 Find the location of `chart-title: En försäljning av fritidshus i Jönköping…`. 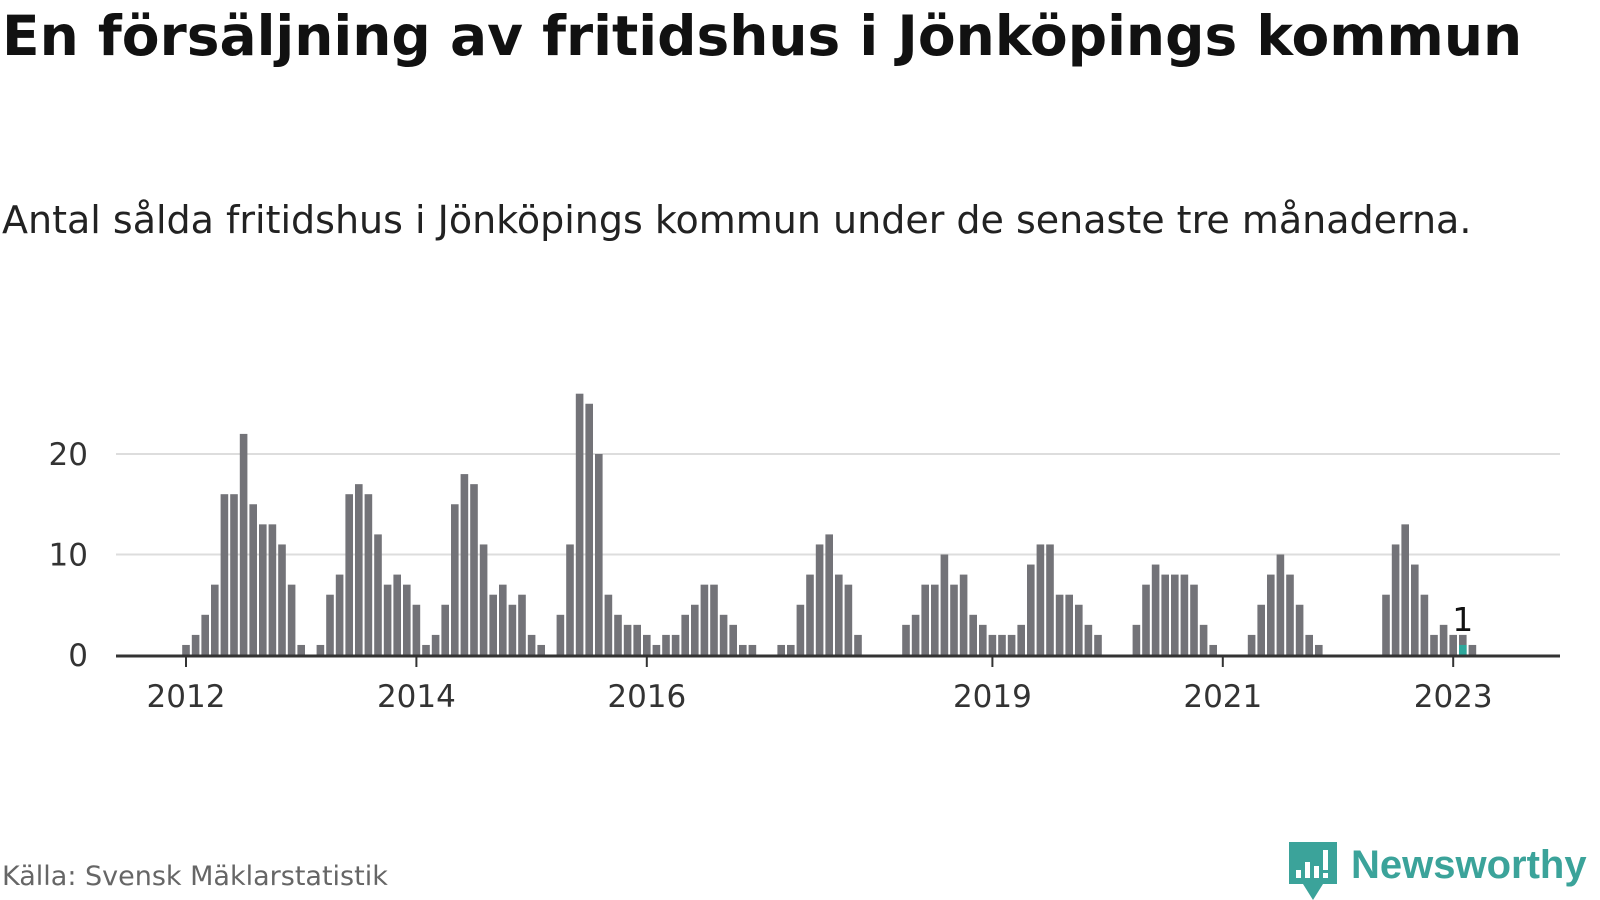

chart-title: En försäljning av fritidshus i Jönköping… is located at coordinates (762, 36).